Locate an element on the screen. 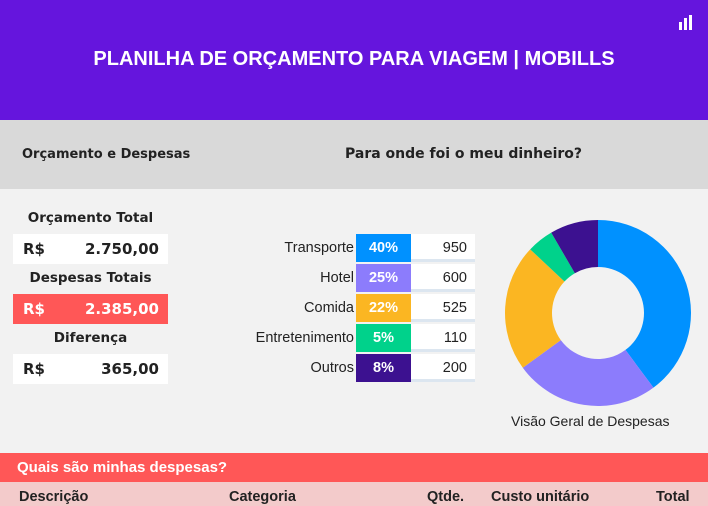  budget-box: R$ 2.750,00 is located at coordinates (90, 249).